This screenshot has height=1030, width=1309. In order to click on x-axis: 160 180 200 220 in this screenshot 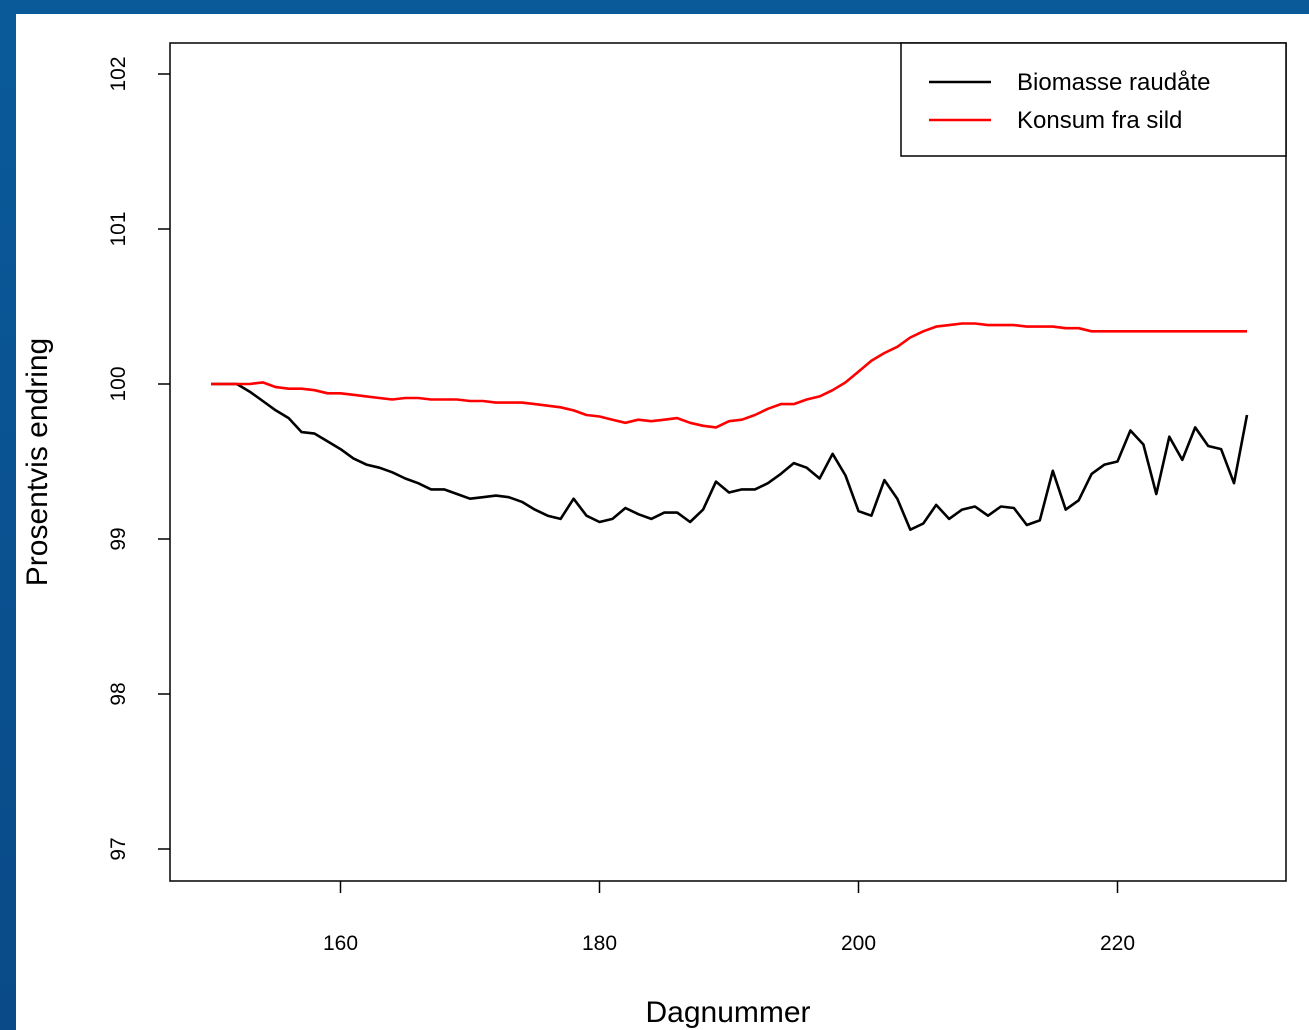, I will do `click(729, 918)`.